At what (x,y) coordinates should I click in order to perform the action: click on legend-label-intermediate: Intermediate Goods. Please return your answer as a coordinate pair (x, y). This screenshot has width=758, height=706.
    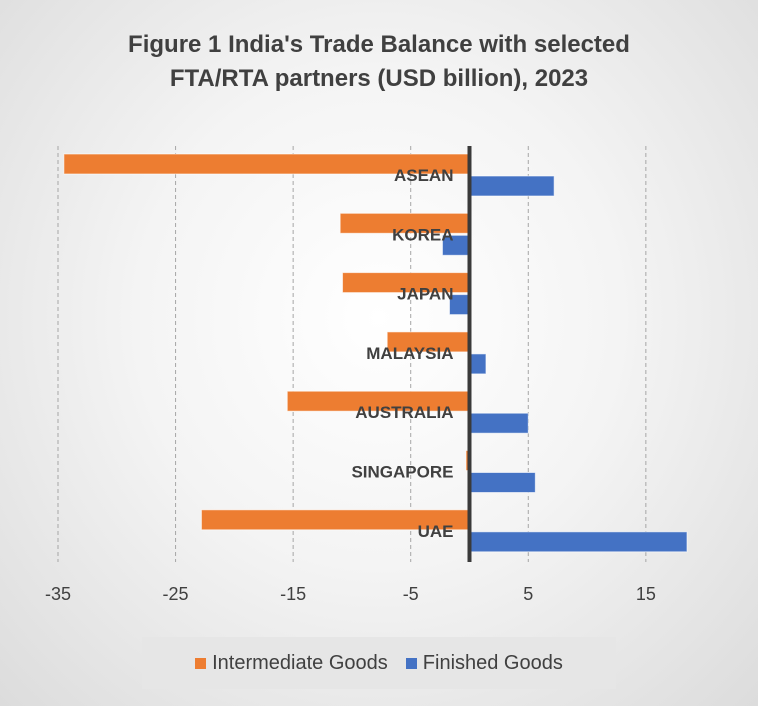
    Looking at the image, I should click on (300, 662).